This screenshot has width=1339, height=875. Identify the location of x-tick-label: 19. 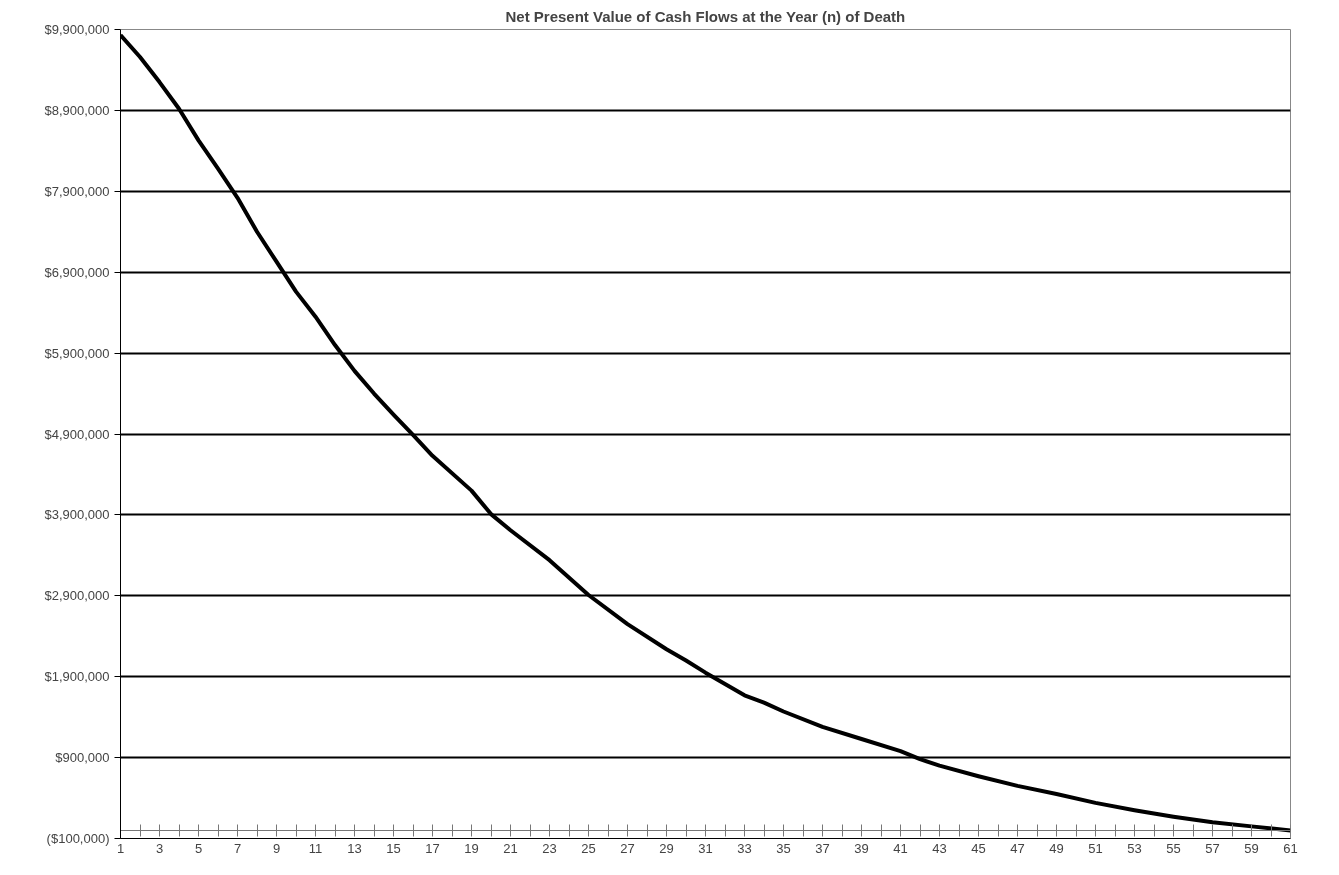
(471, 848).